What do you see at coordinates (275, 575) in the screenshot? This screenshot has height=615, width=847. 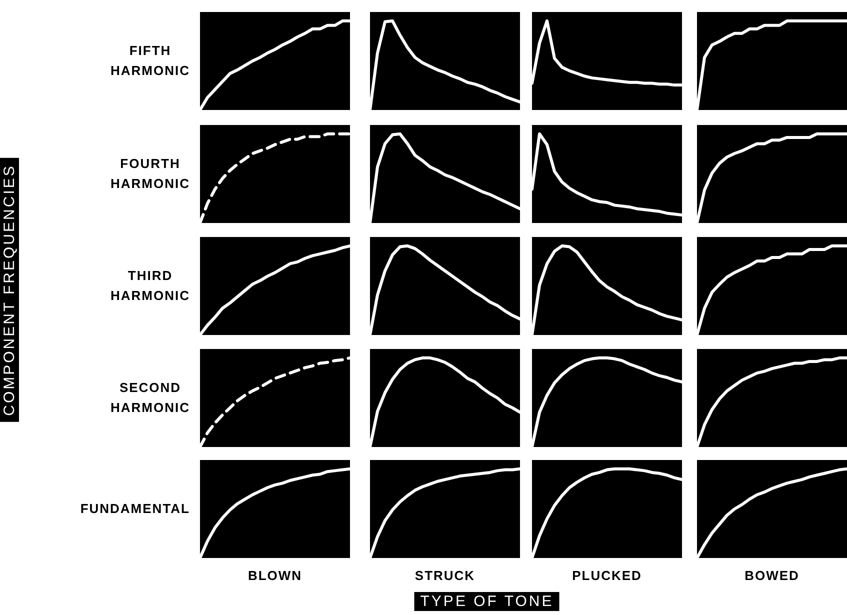 I see `x-axis-title: BLOWN` at bounding box center [275, 575].